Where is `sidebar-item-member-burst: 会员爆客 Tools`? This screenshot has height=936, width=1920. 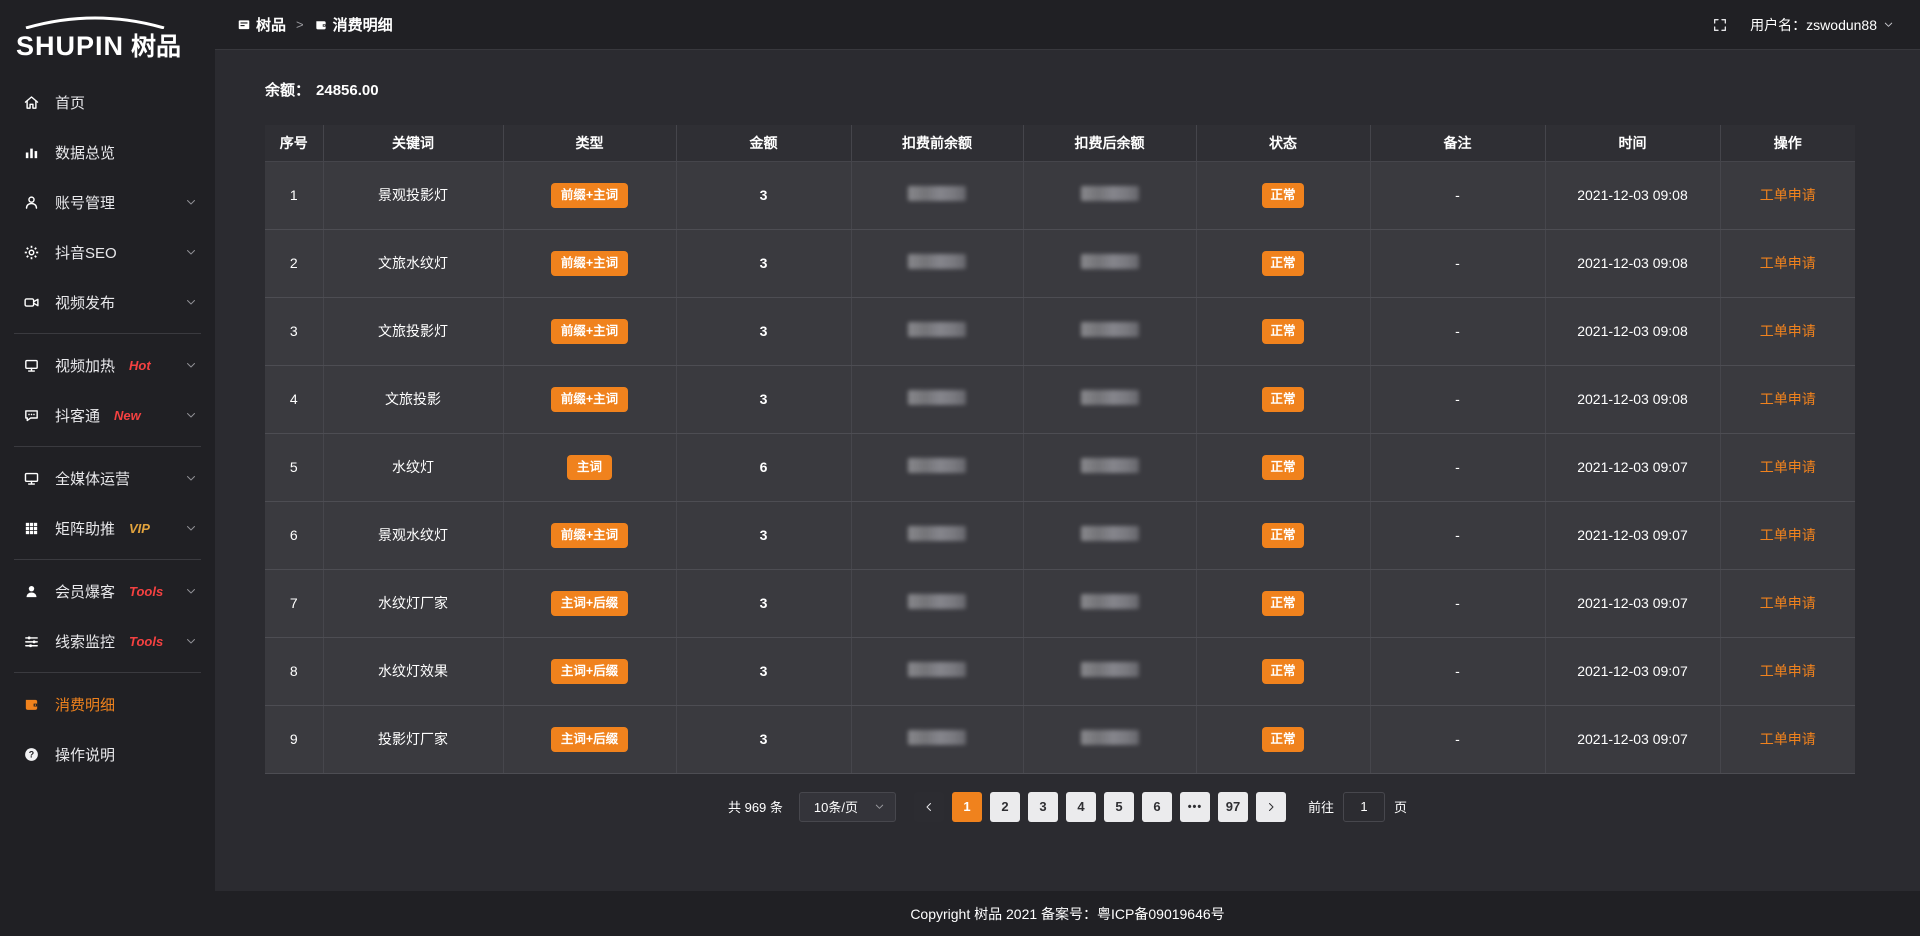 sidebar-item-member-burst: 会员爆客 Tools is located at coordinates (107, 591).